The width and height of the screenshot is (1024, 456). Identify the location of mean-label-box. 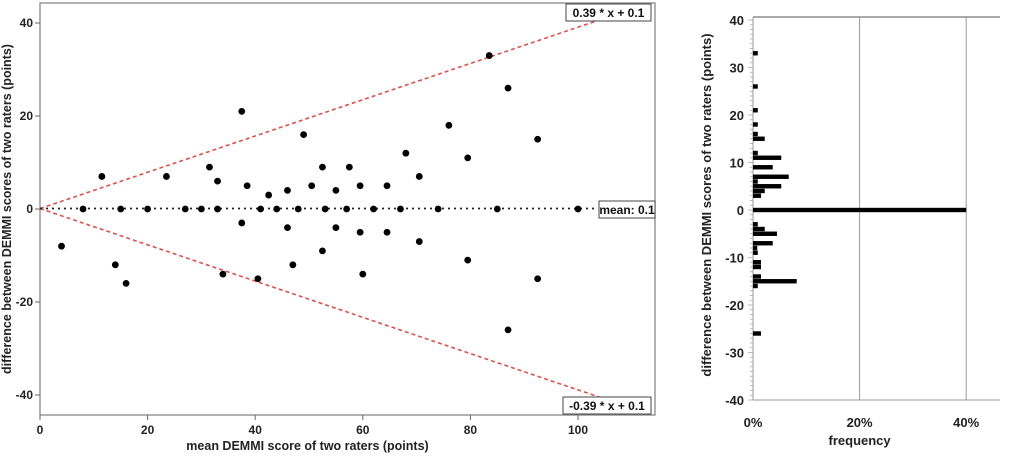
(627, 209).